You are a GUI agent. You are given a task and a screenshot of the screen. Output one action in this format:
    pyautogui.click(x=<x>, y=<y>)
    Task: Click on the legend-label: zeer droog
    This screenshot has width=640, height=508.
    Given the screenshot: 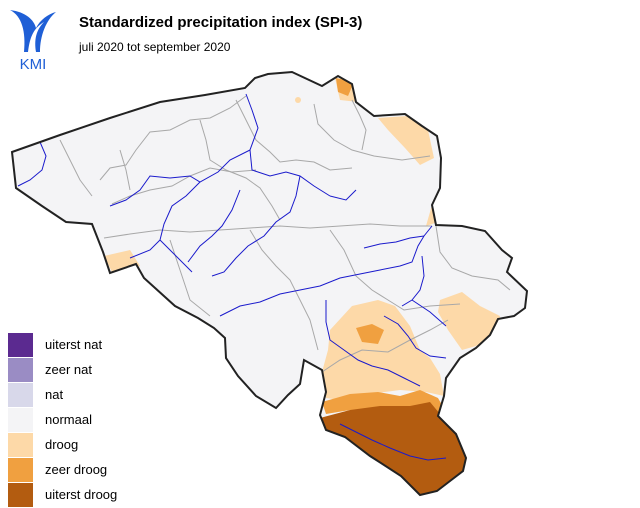 What is the action you would take?
    pyautogui.click(x=76, y=469)
    